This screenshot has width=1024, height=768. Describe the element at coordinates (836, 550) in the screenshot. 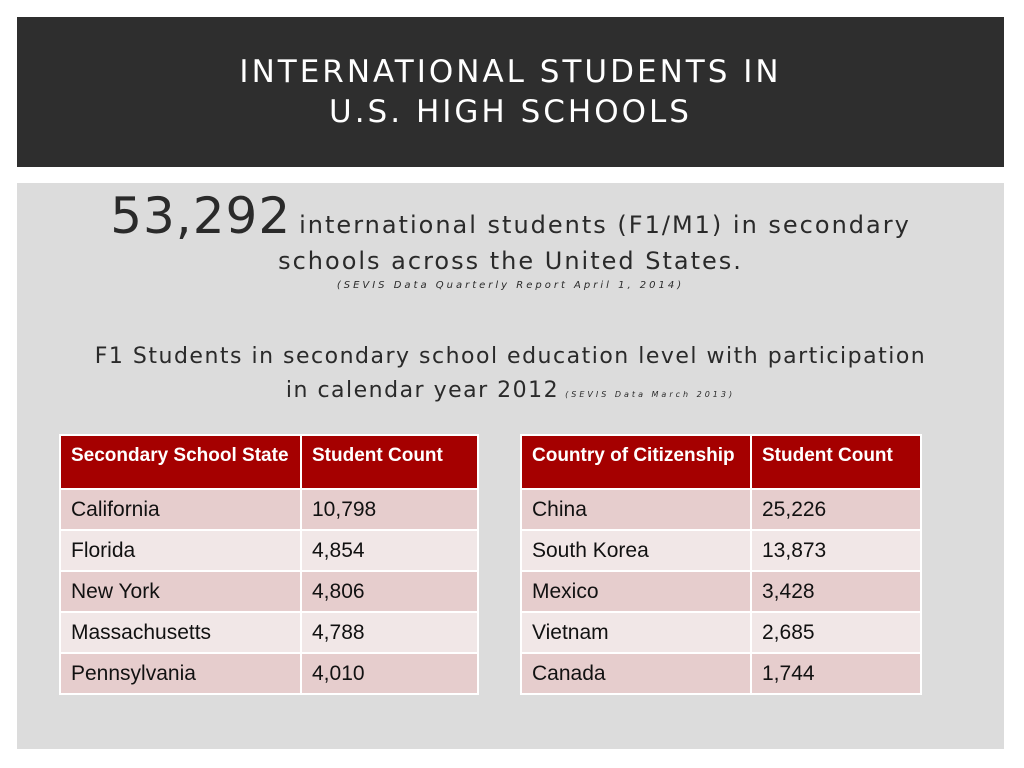

I see `count-cell: 13,873` at that location.